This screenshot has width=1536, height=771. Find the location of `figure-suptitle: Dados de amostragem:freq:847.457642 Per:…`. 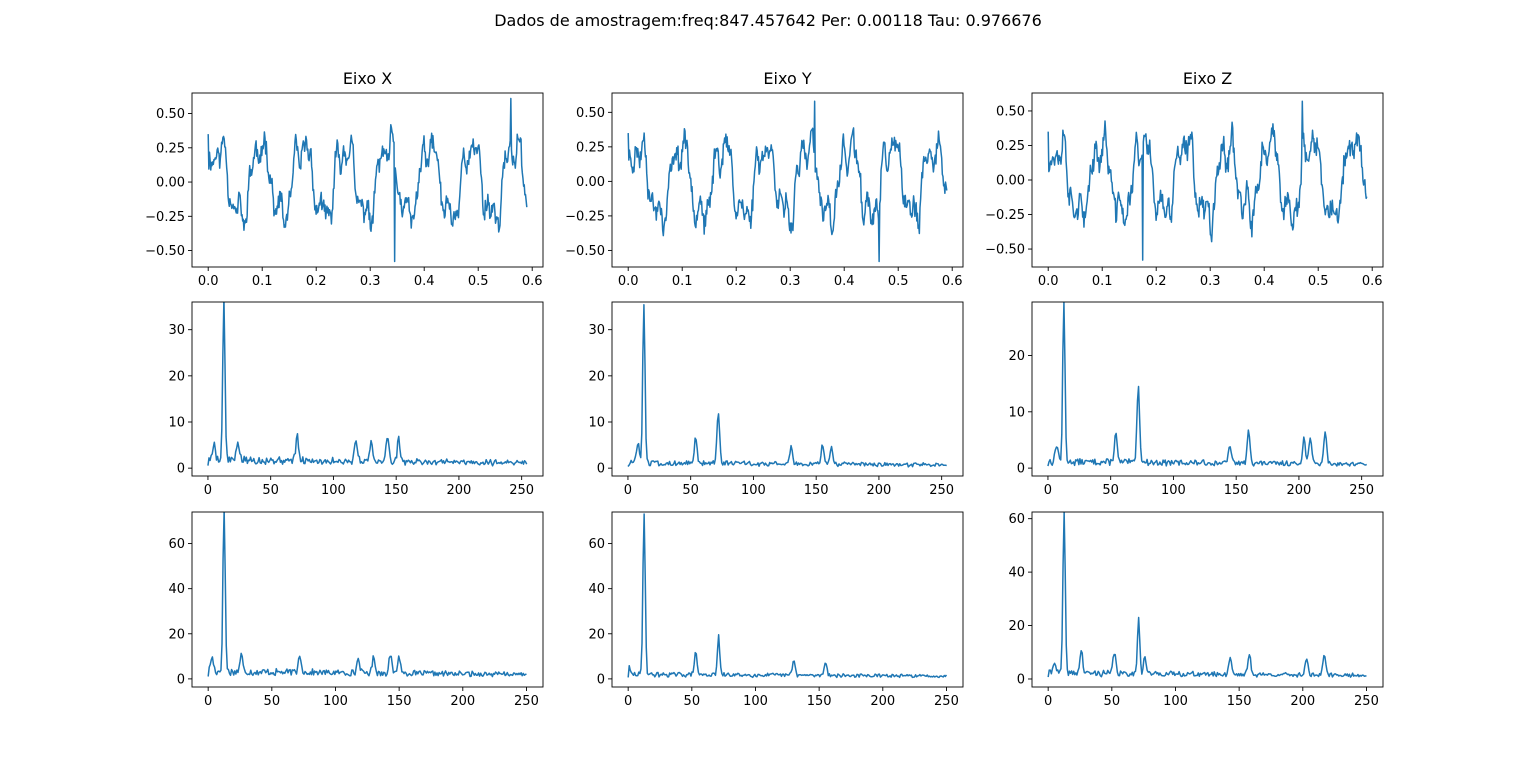

figure-suptitle: Dados de amostragem:freq:847.457642 Per:… is located at coordinates (768, 20).